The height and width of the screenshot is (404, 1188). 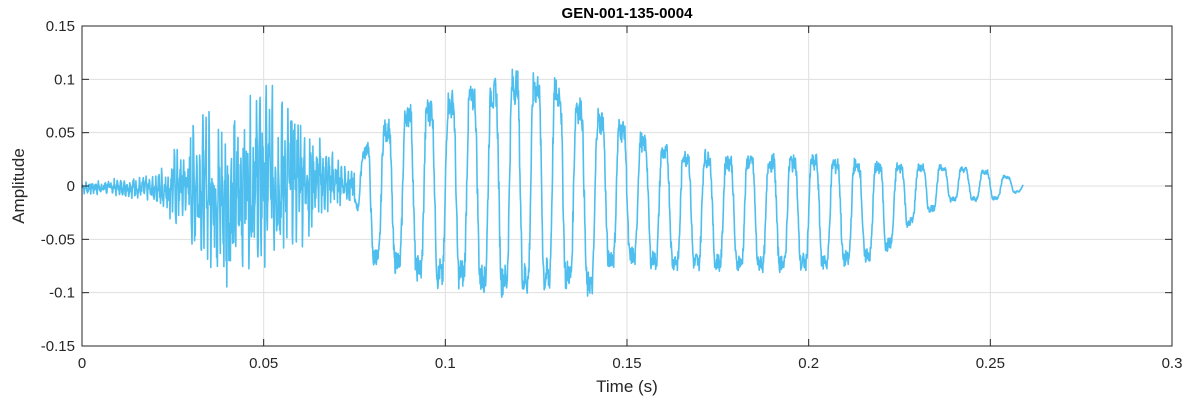 I want to click on x-tick-label: 0.1, so click(x=445, y=363).